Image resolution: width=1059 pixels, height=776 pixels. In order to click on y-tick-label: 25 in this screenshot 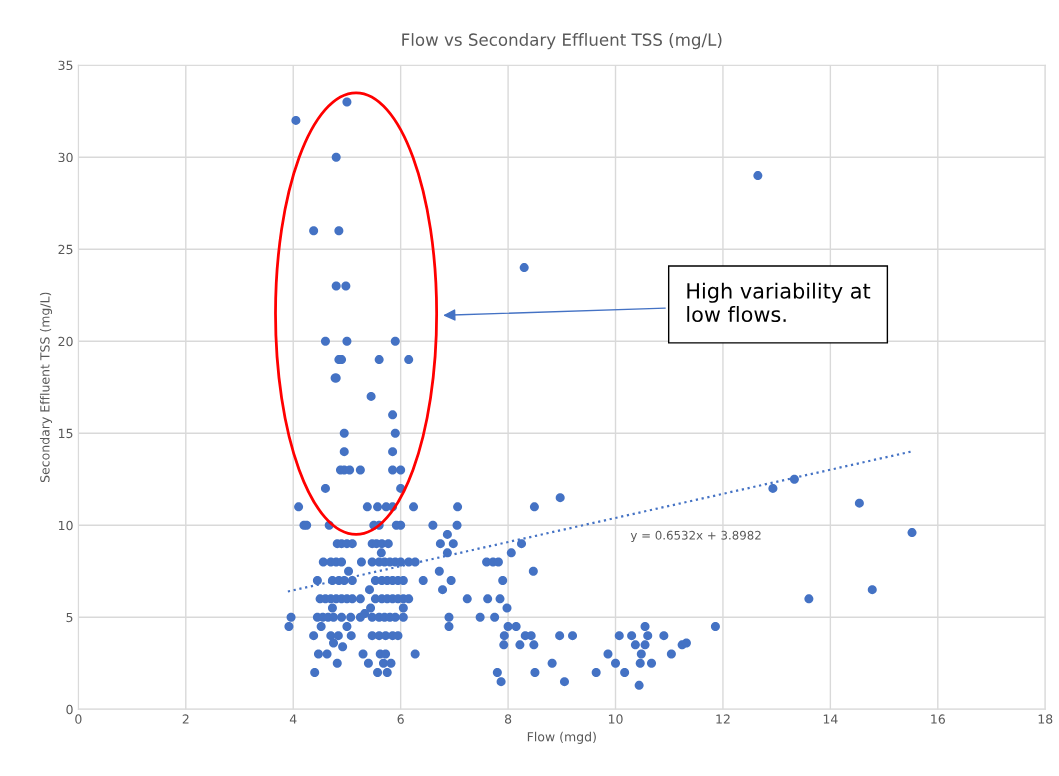, I will do `click(65, 249)`.